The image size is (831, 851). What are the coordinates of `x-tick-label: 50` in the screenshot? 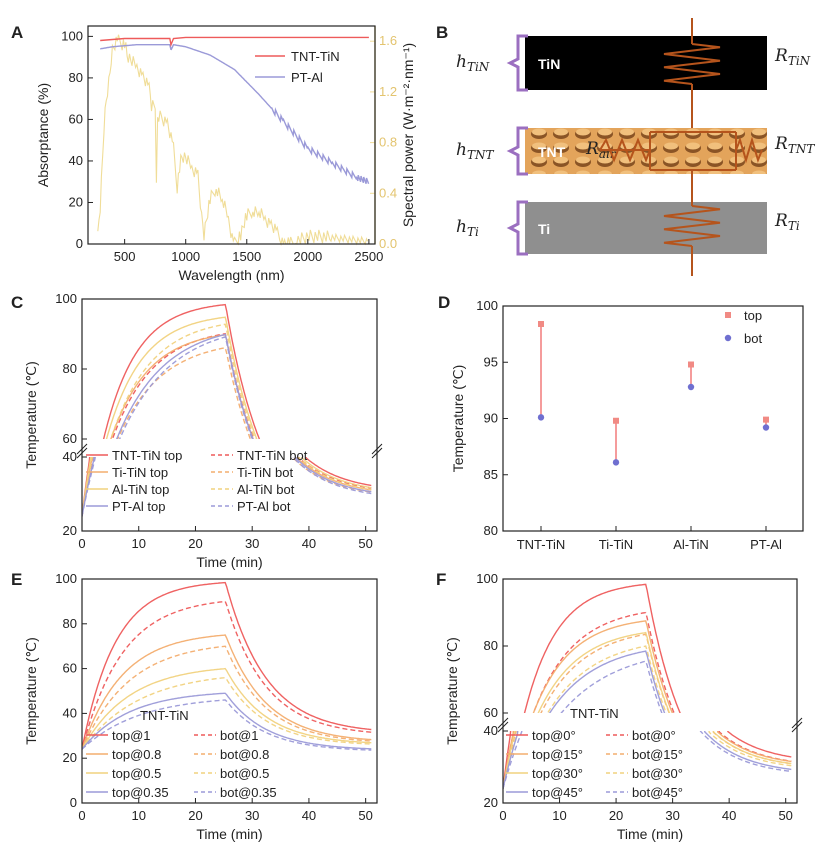 It's located at (785, 815).